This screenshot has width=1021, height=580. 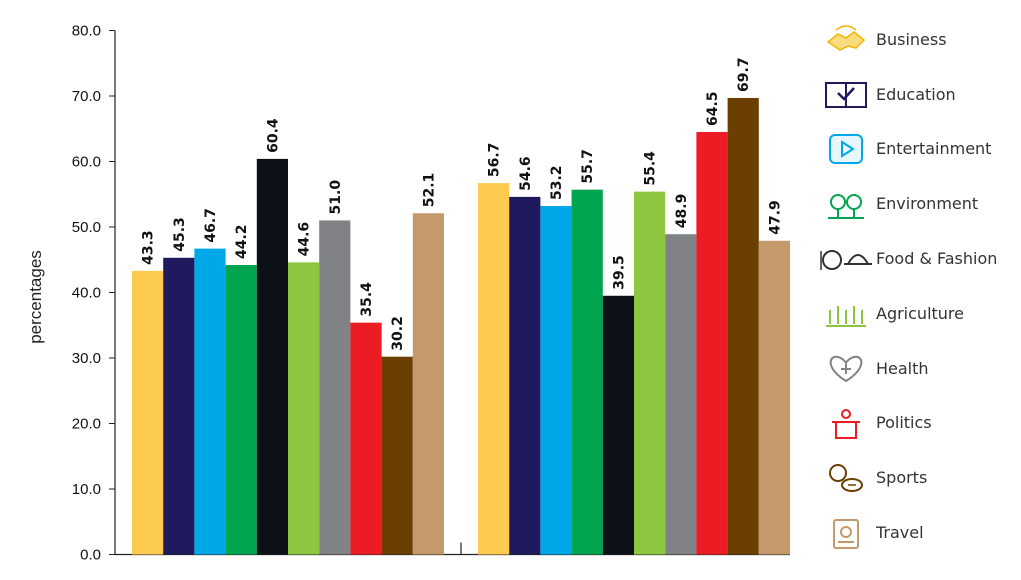 I want to click on legend-item-politics: Politics, so click(x=920, y=423).